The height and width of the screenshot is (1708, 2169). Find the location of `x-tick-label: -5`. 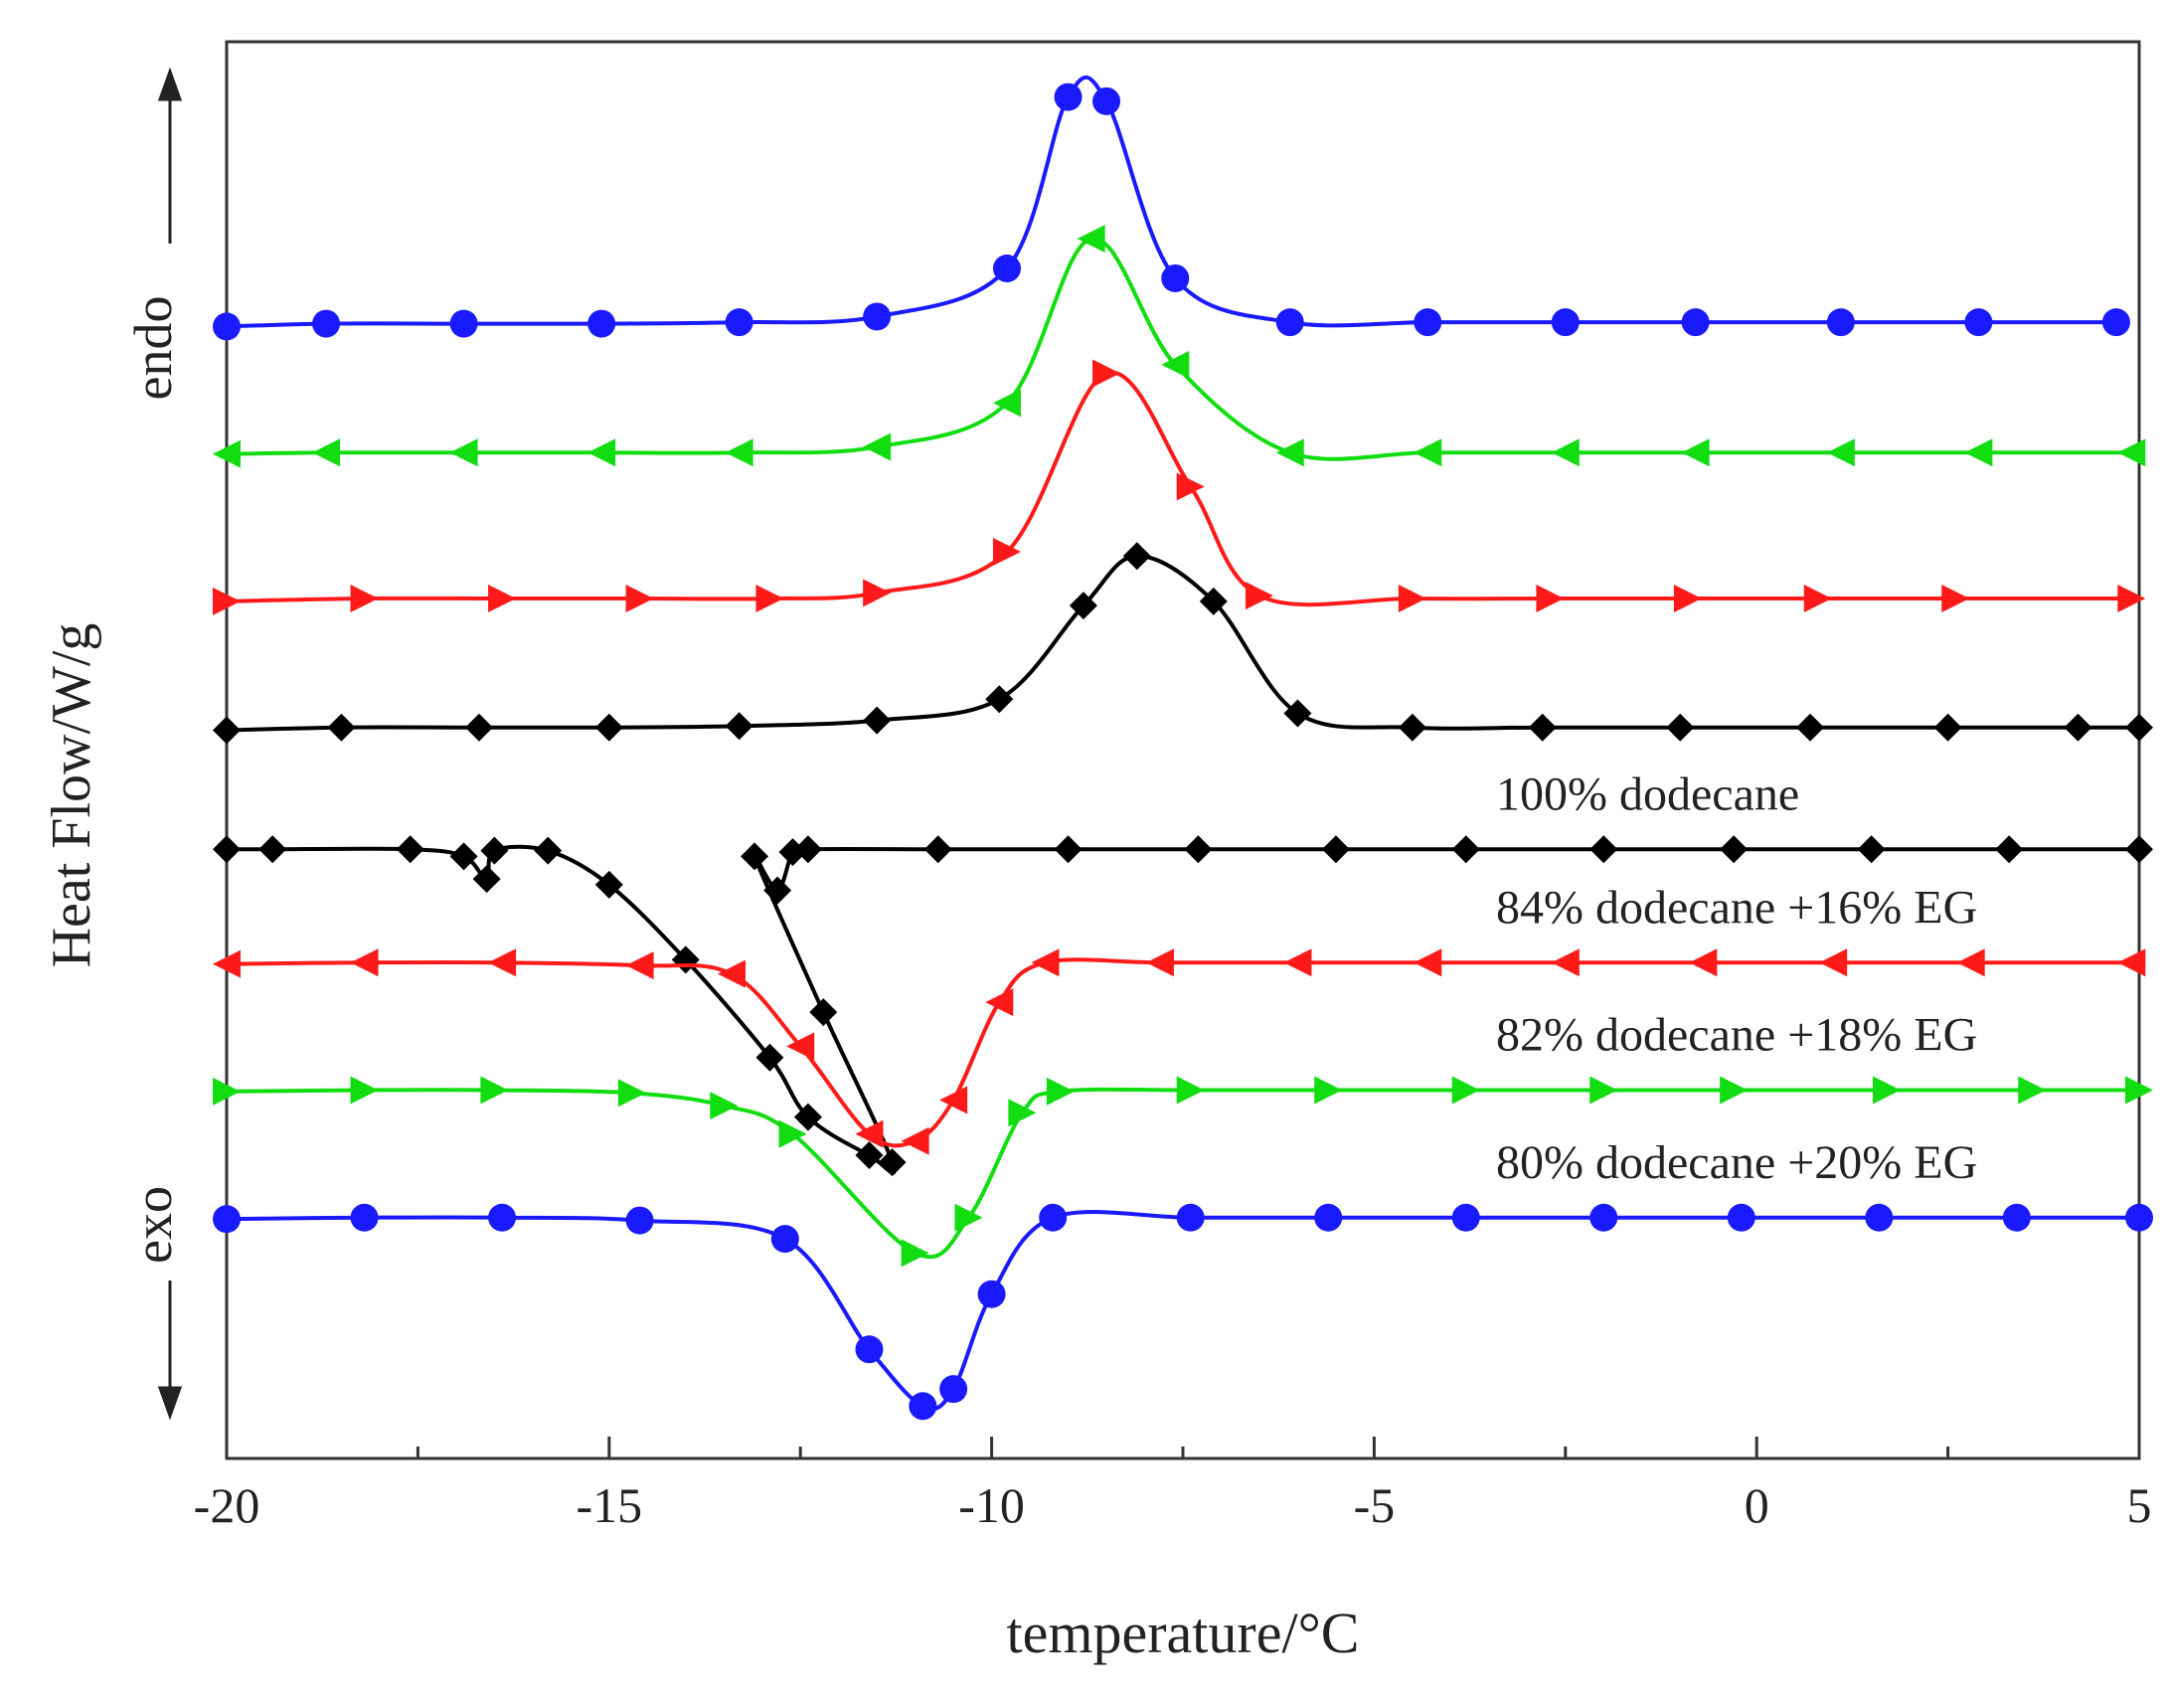

x-tick-label: -5 is located at coordinates (1375, 1505).